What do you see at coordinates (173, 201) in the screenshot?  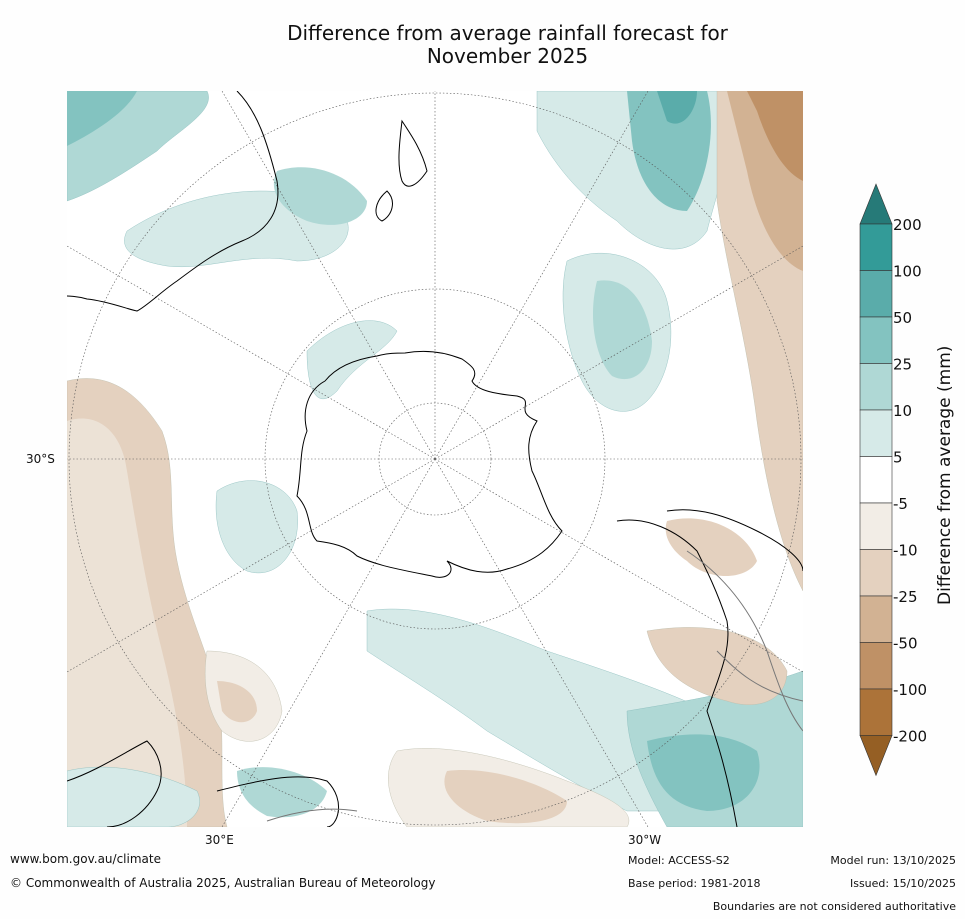 I see `australia-coast` at bounding box center [173, 201].